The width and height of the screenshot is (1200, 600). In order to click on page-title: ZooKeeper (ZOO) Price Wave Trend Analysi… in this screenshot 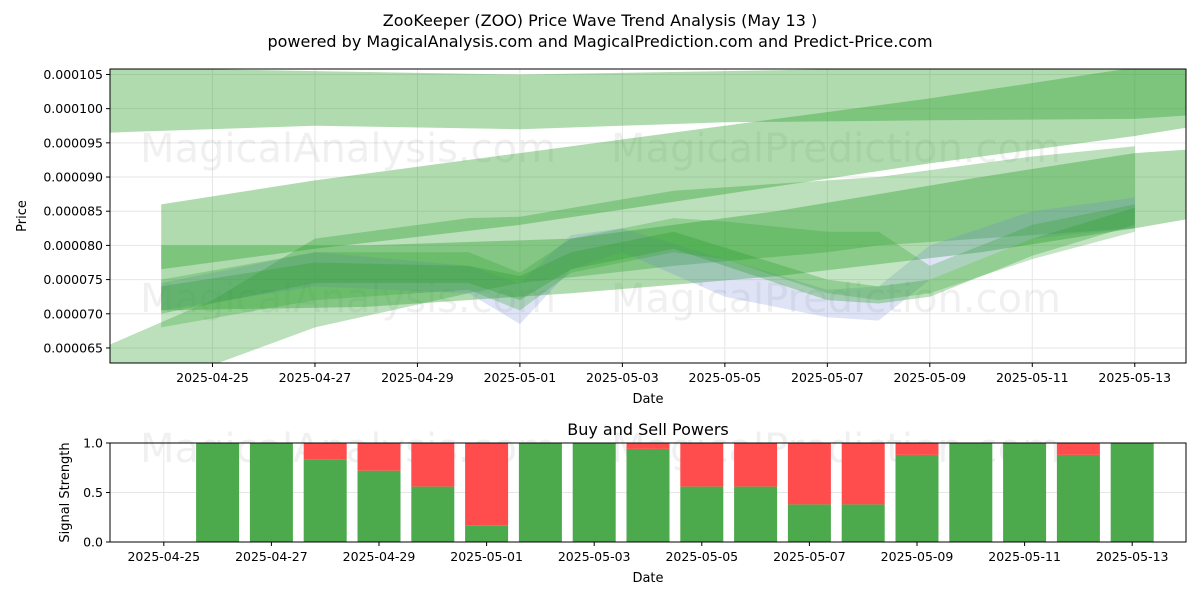, I will do `click(600, 20)`.